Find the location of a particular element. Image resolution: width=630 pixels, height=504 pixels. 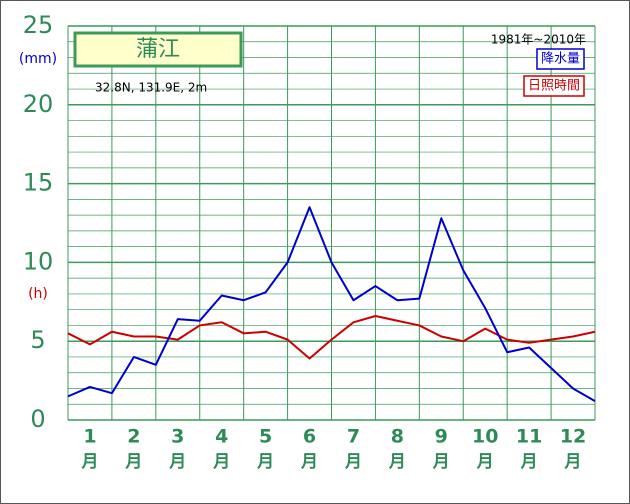

data-line is located at coordinates (331, 337).